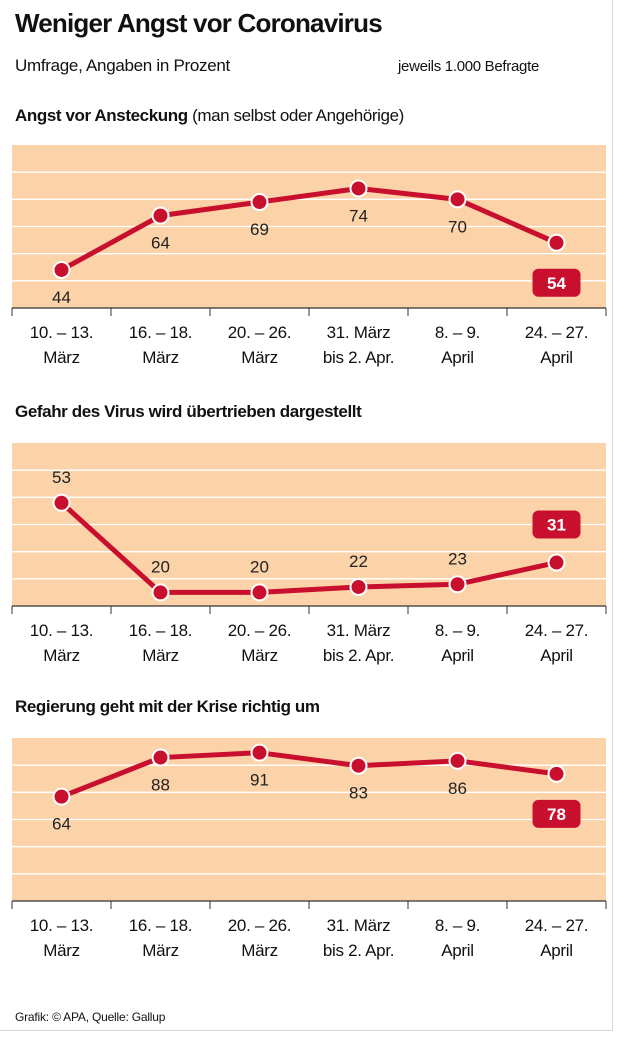 Image resolution: width=620 pixels, height=1058 pixels. Describe the element at coordinates (90, 1017) in the screenshot. I see `source-credit: Grafik: © APA, Quelle: Gallup` at that location.